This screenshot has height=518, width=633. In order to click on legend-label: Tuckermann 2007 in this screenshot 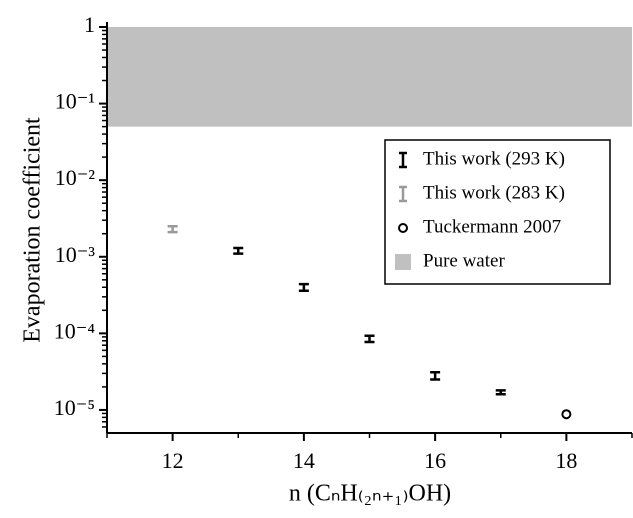, I will do `click(492, 226)`.